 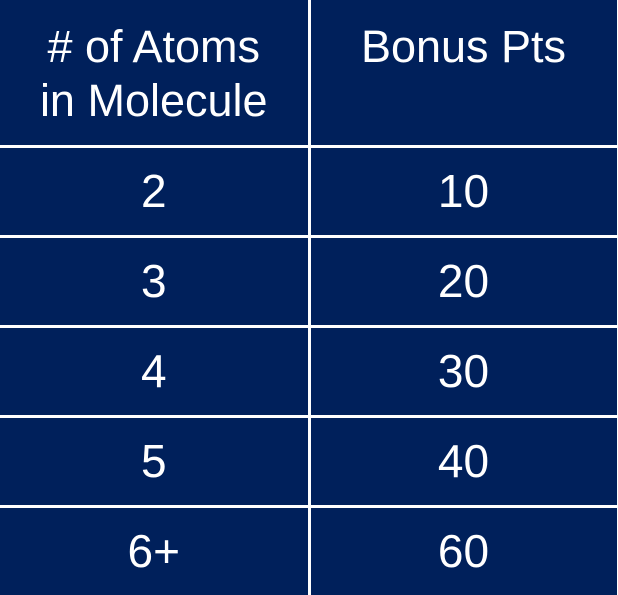 What do you see at coordinates (155, 549) in the screenshot?
I see `cell-atoms: 6+` at bounding box center [155, 549].